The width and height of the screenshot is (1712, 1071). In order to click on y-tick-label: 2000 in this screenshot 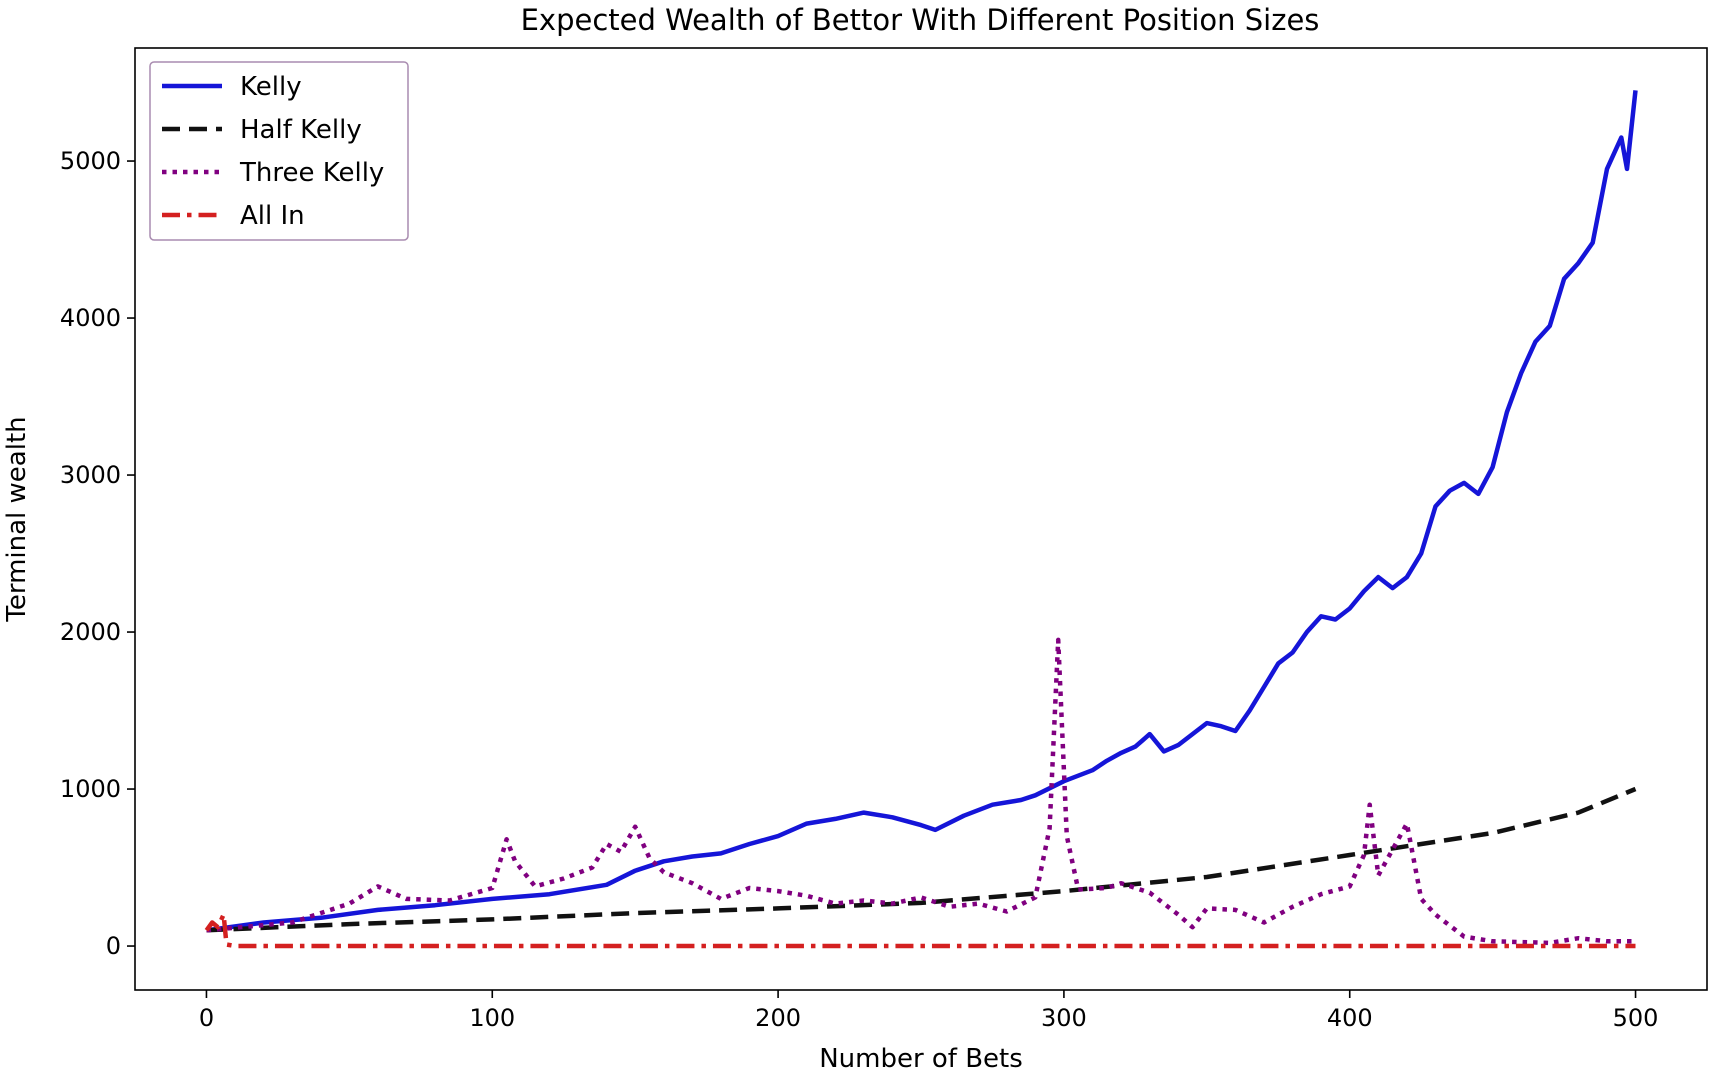, I will do `click(90, 632)`.